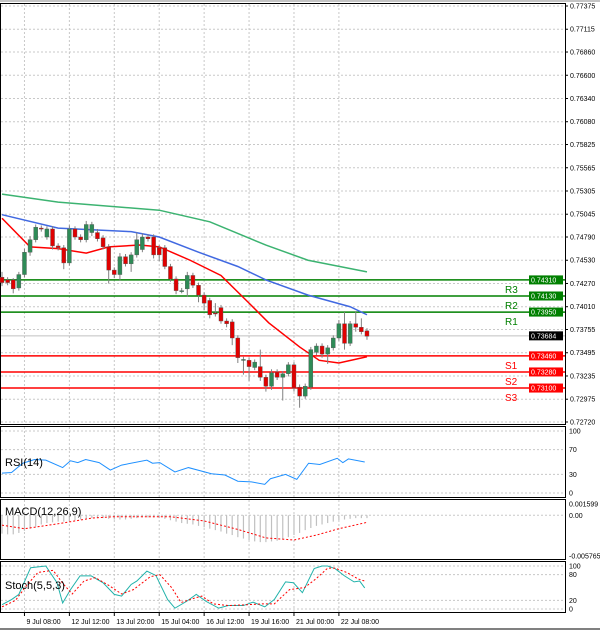 The height and width of the screenshot is (632, 600). What do you see at coordinates (573, 601) in the screenshot?
I see `stoch-tick-label: 20` at bounding box center [573, 601].